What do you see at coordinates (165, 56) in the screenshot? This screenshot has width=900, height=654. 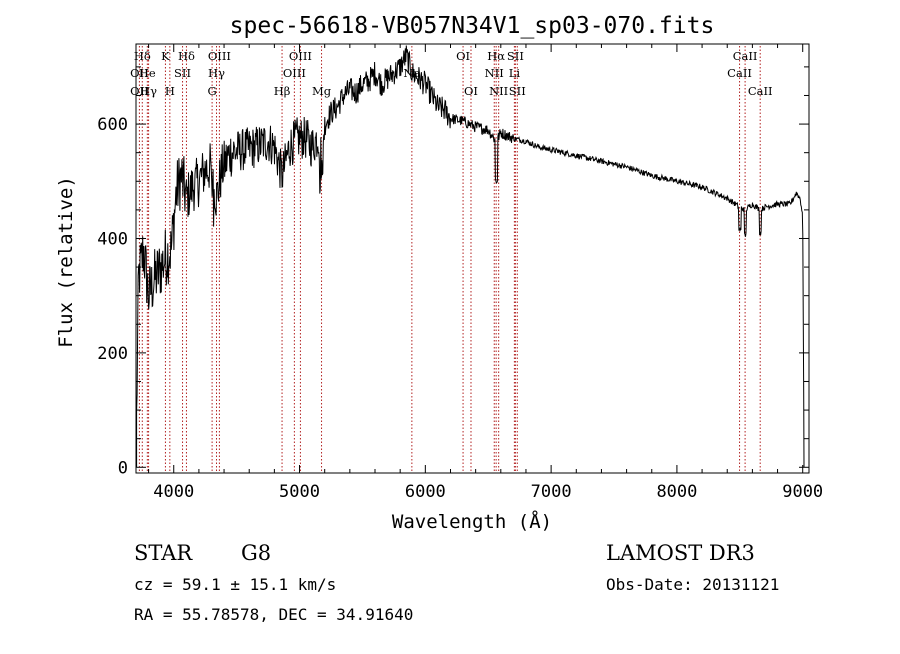 I see `line-label-k: K` at bounding box center [165, 56].